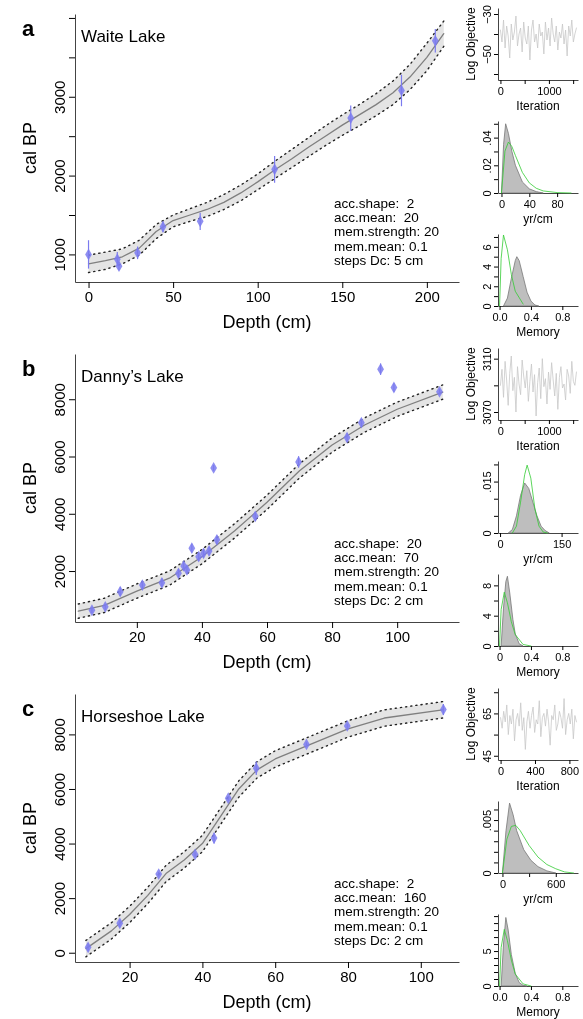  Describe the element at coordinates (487, 585) in the screenshot. I see `y-tick-label: 8` at that location.